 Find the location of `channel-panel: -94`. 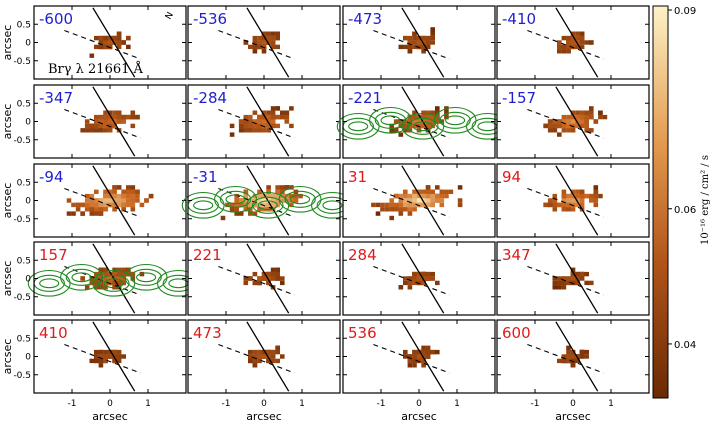

channel-panel: -94 is located at coordinates (110, 200).